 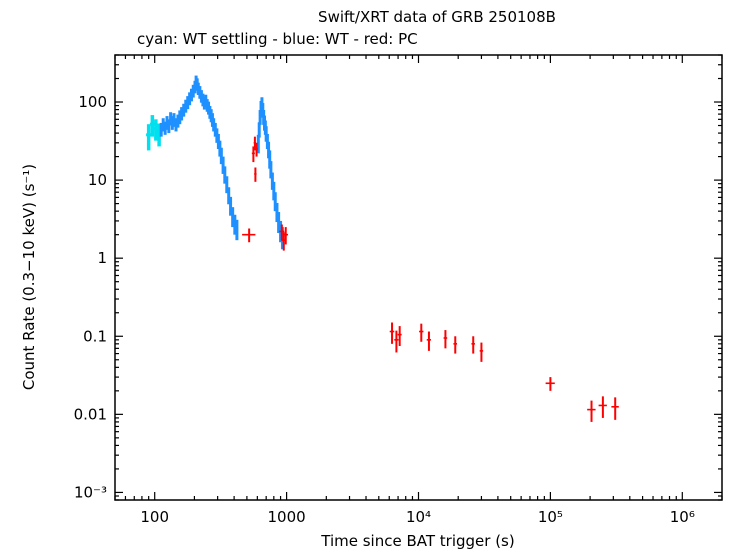 I want to click on chart-subtitle-legend: cyan: WT settling - blue: WT - red: PC, so click(x=277, y=39).